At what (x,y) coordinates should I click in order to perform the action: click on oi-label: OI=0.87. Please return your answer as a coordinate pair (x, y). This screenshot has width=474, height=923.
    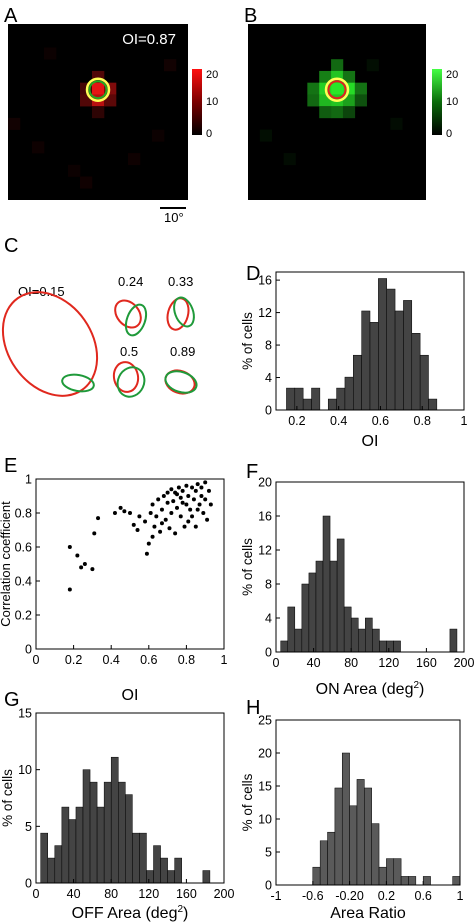
    Looking at the image, I should click on (149, 39).